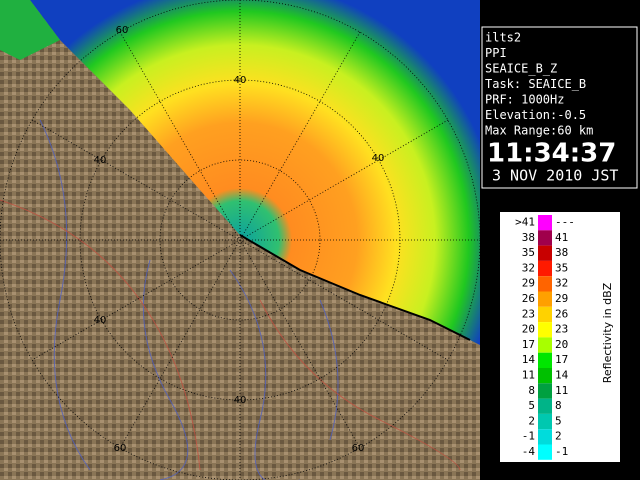 Image resolution: width=640 pixels, height=480 pixels. I want to click on legend-low: 5, so click(531, 405).